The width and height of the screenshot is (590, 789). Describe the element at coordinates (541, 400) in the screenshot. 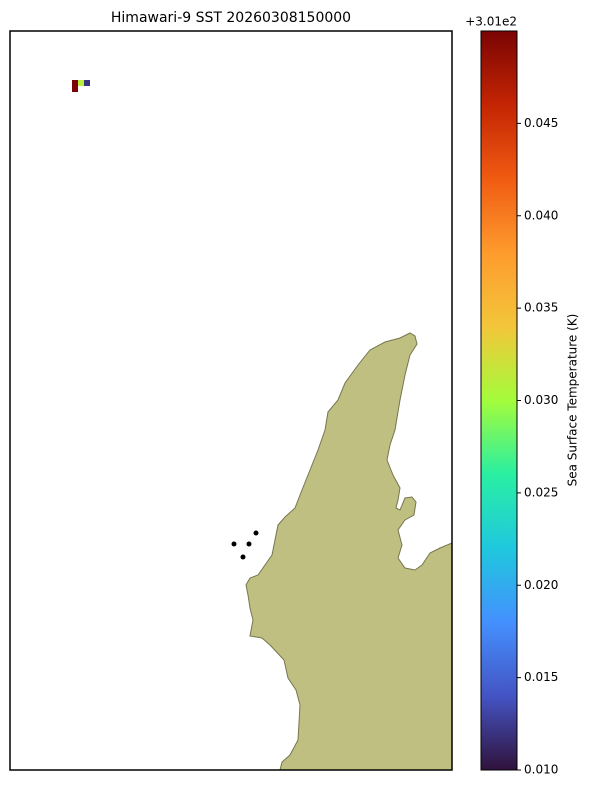

I see `colorbar-tick-label: 0.030` at that location.